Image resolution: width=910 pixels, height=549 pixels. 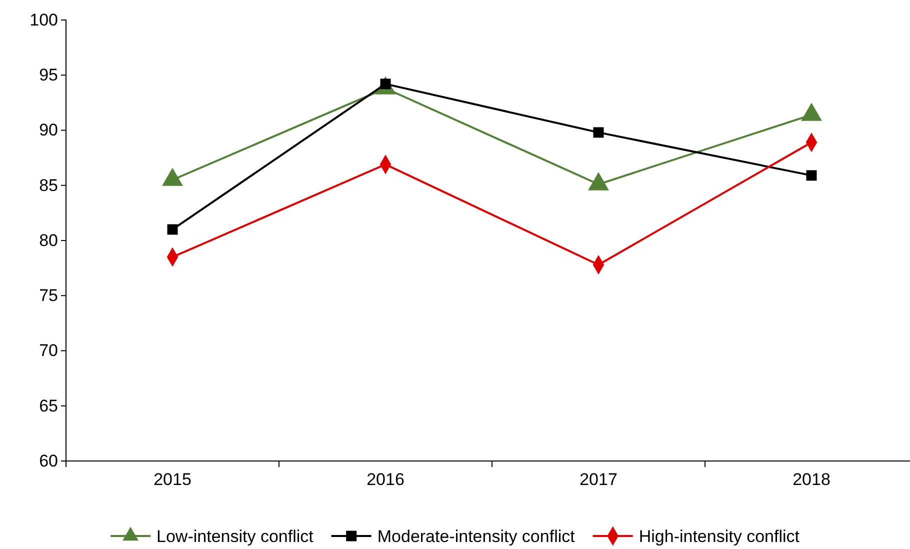 I want to click on y-tick-label: 80, so click(x=48, y=240).